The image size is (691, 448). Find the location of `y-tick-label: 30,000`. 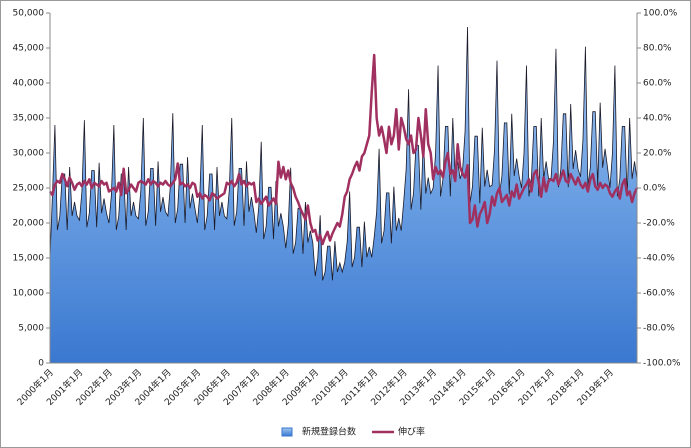

y-tick-label: 30,000 is located at coordinates (29, 154).